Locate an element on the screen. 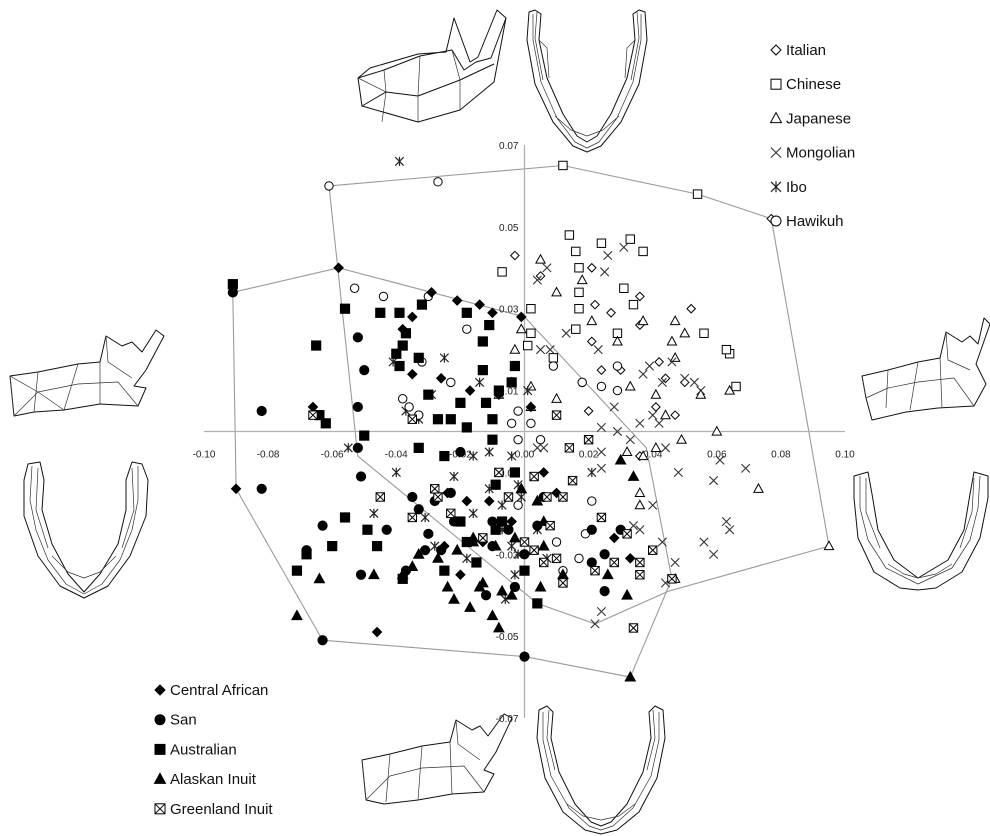  legend-entry-san: San is located at coordinates (175, 720).